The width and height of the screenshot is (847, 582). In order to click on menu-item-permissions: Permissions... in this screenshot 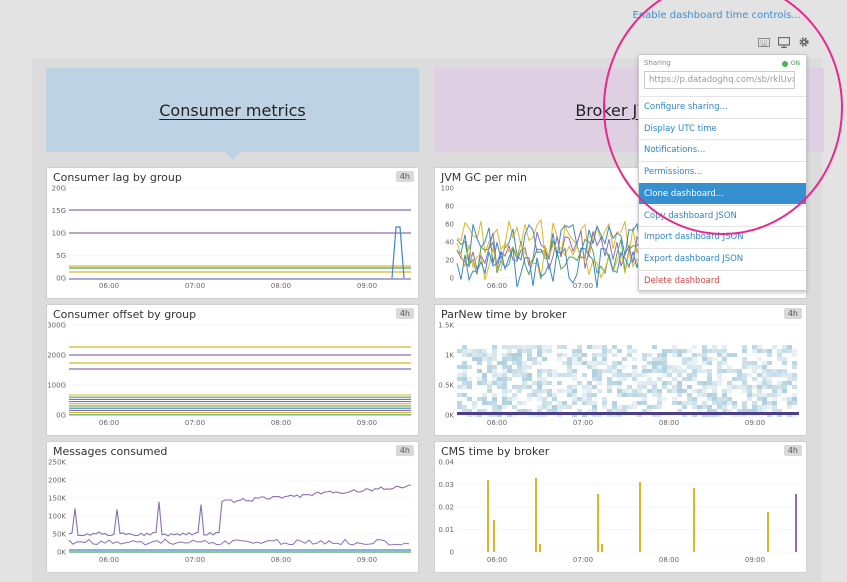, I will do `click(722, 171)`.